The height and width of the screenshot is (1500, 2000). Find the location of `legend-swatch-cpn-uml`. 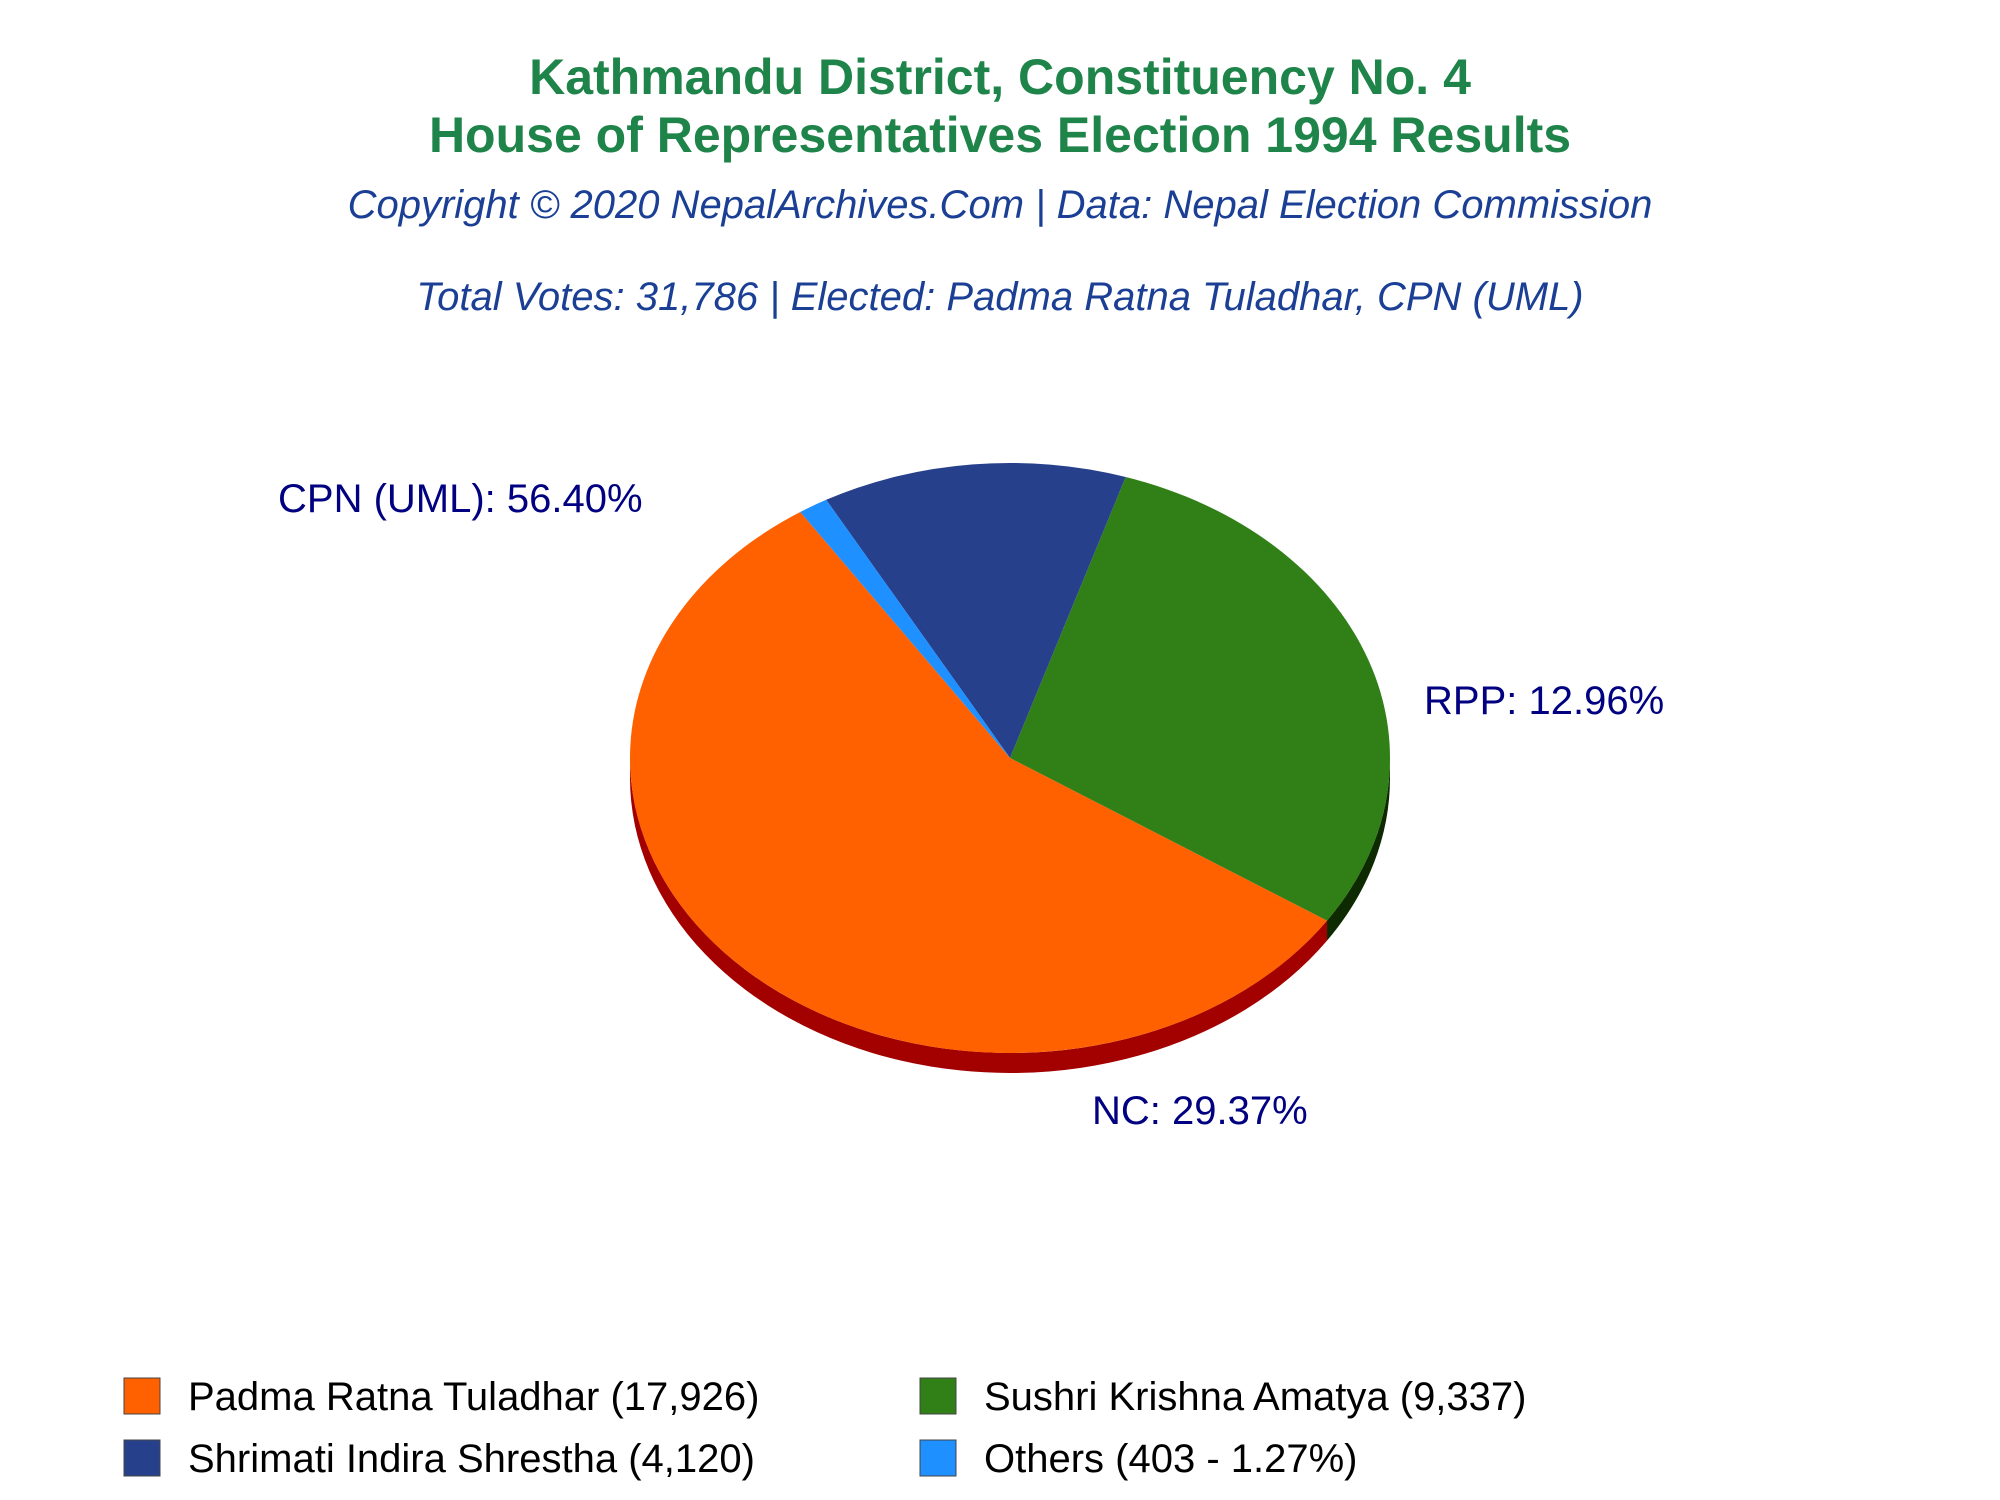

legend-swatch-cpn-uml is located at coordinates (142, 1396).